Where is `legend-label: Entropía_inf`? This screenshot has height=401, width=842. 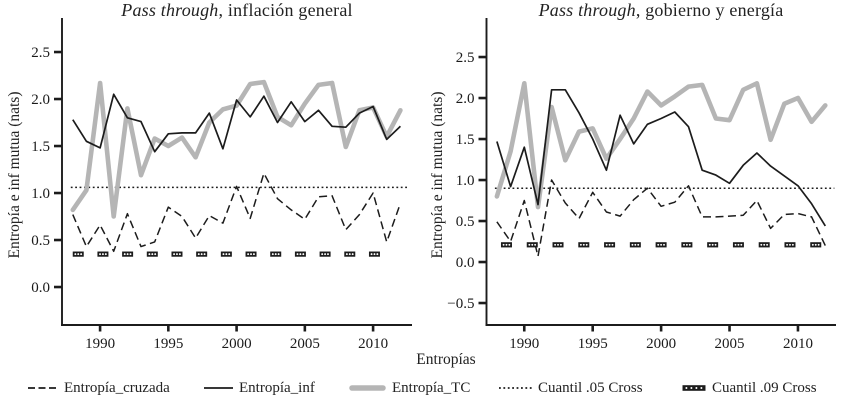 legend-label: Entropía_inf is located at coordinates (277, 387).